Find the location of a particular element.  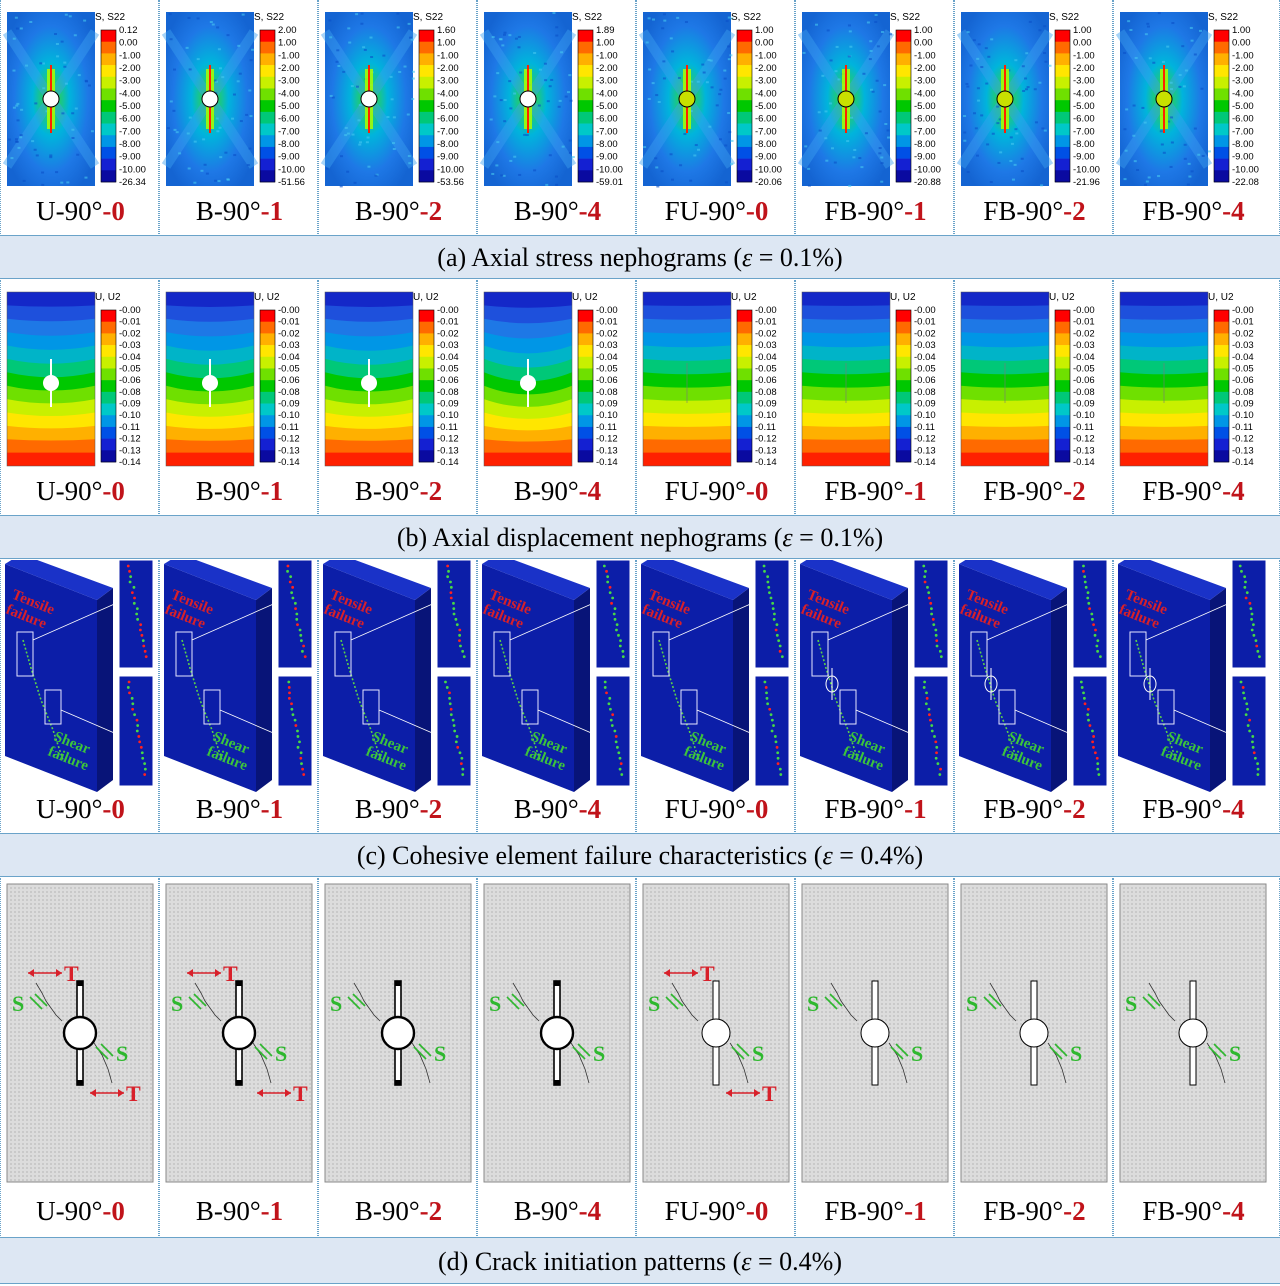

specimen-suffix: -0 is located at coordinates (113, 1211).